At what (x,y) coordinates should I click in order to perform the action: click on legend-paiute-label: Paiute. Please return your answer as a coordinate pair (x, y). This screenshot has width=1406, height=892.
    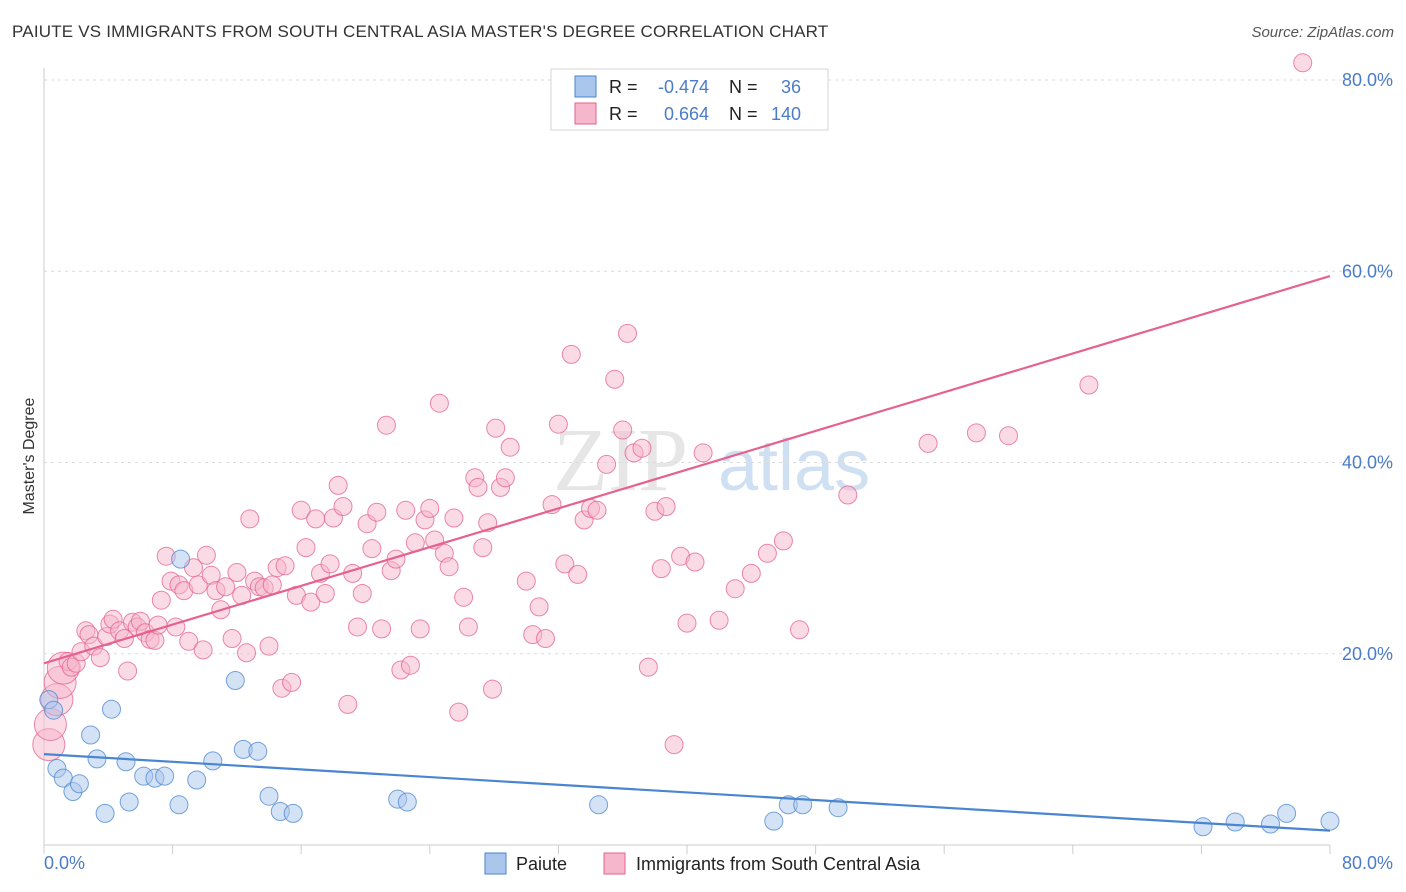
    Looking at the image, I should click on (541, 864).